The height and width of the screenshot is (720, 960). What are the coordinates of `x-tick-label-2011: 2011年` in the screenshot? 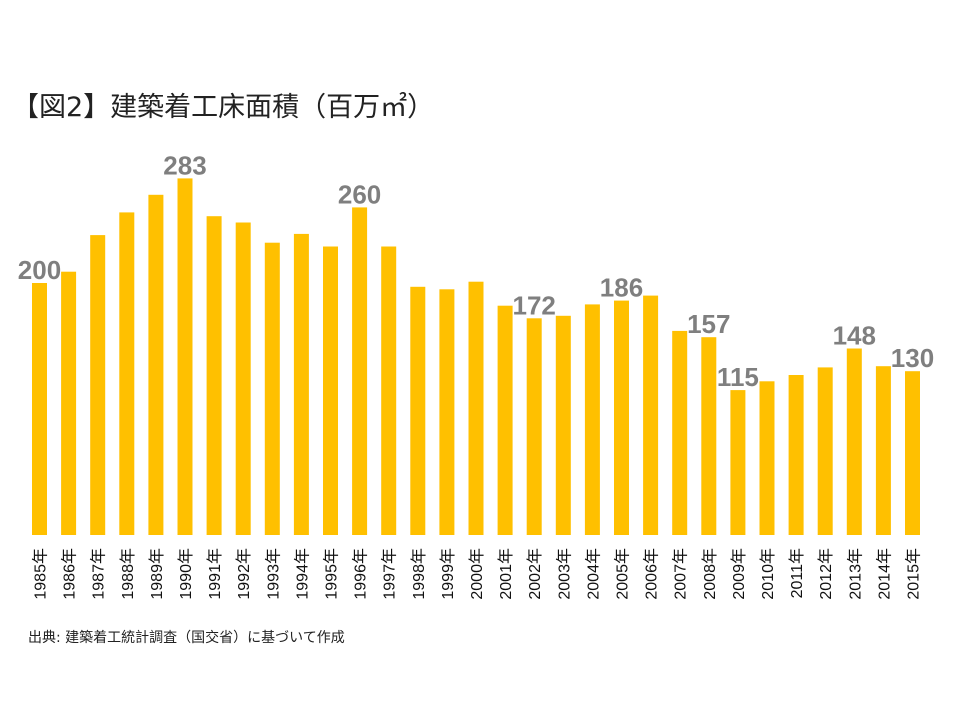 It's located at (797, 573).